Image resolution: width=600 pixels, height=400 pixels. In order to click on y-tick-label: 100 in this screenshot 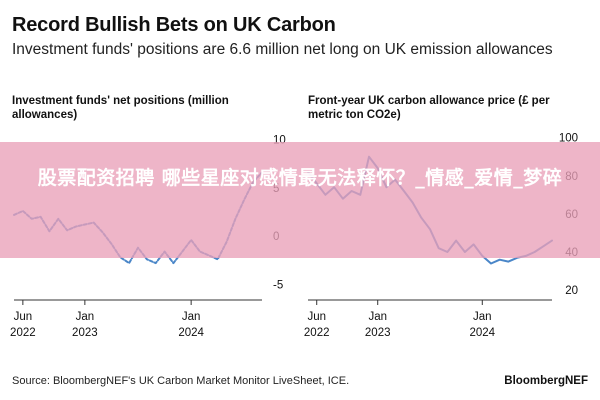, I will do `click(568, 139)`.